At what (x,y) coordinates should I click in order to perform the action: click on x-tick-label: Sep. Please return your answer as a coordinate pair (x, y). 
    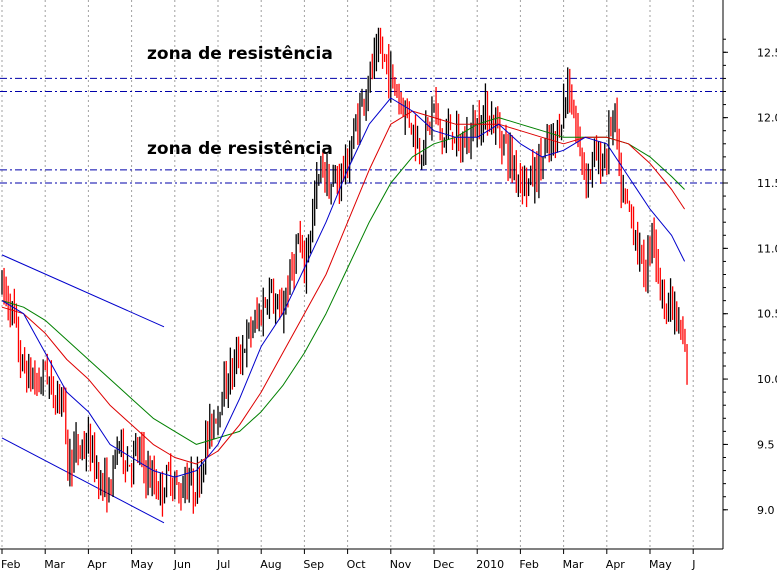
    Looking at the image, I should click on (313, 564).